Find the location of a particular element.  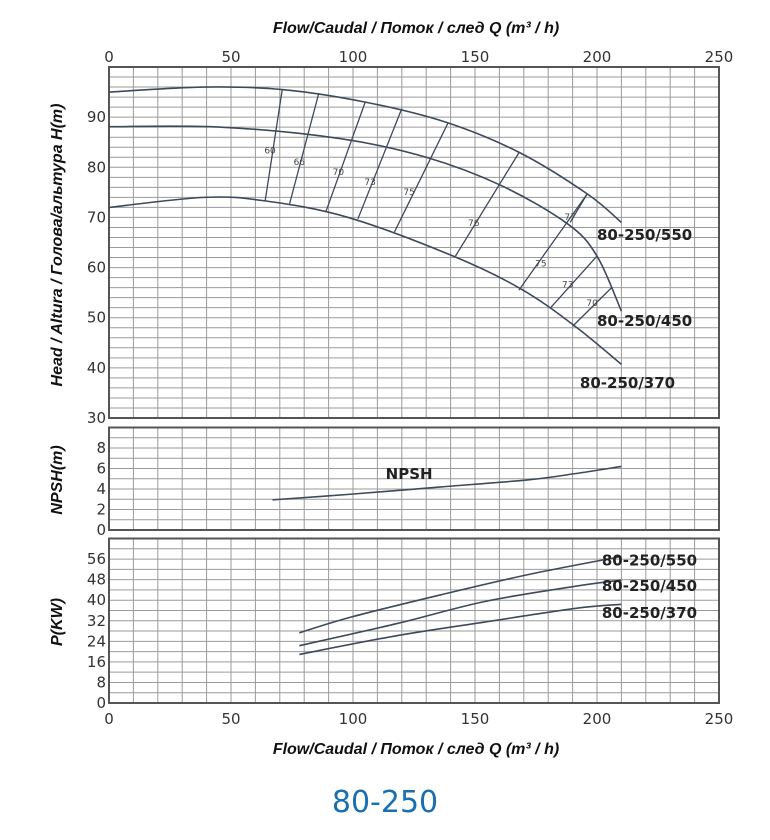

npsh-frame is located at coordinates (414, 478).